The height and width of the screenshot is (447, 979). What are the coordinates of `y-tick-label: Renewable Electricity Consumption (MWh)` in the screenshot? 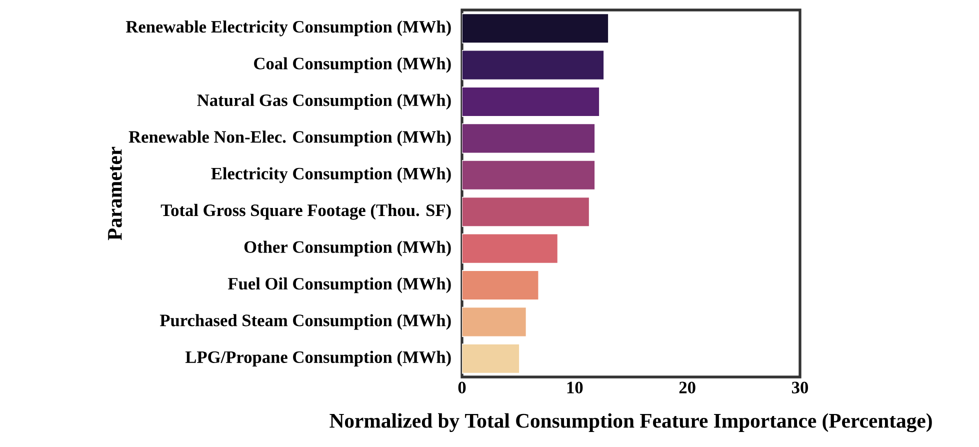 It's located at (288, 28).